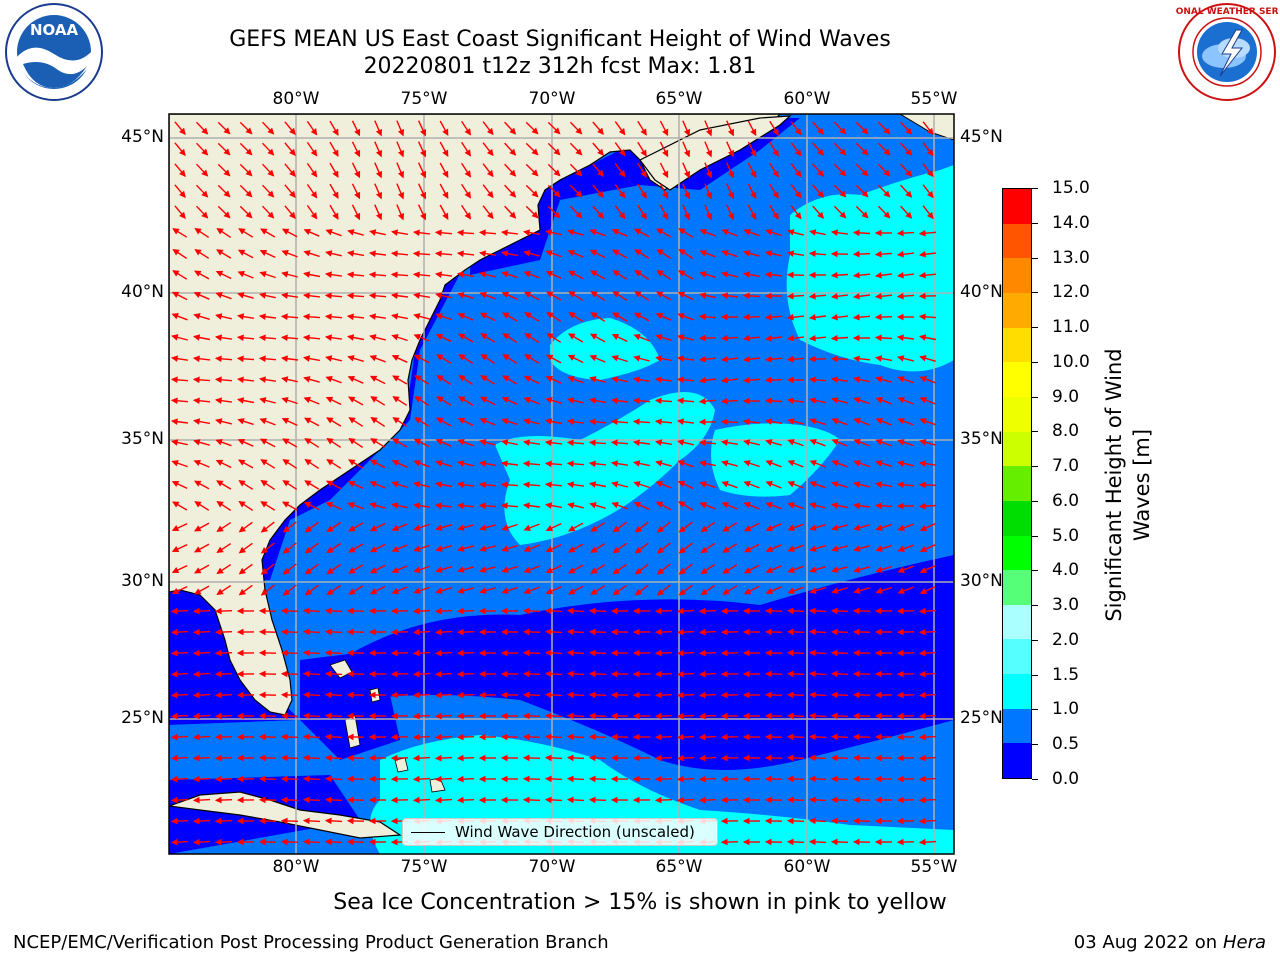  What do you see at coordinates (1035, 640) in the screenshot?
I see `colorbar-tick-mark` at bounding box center [1035, 640].